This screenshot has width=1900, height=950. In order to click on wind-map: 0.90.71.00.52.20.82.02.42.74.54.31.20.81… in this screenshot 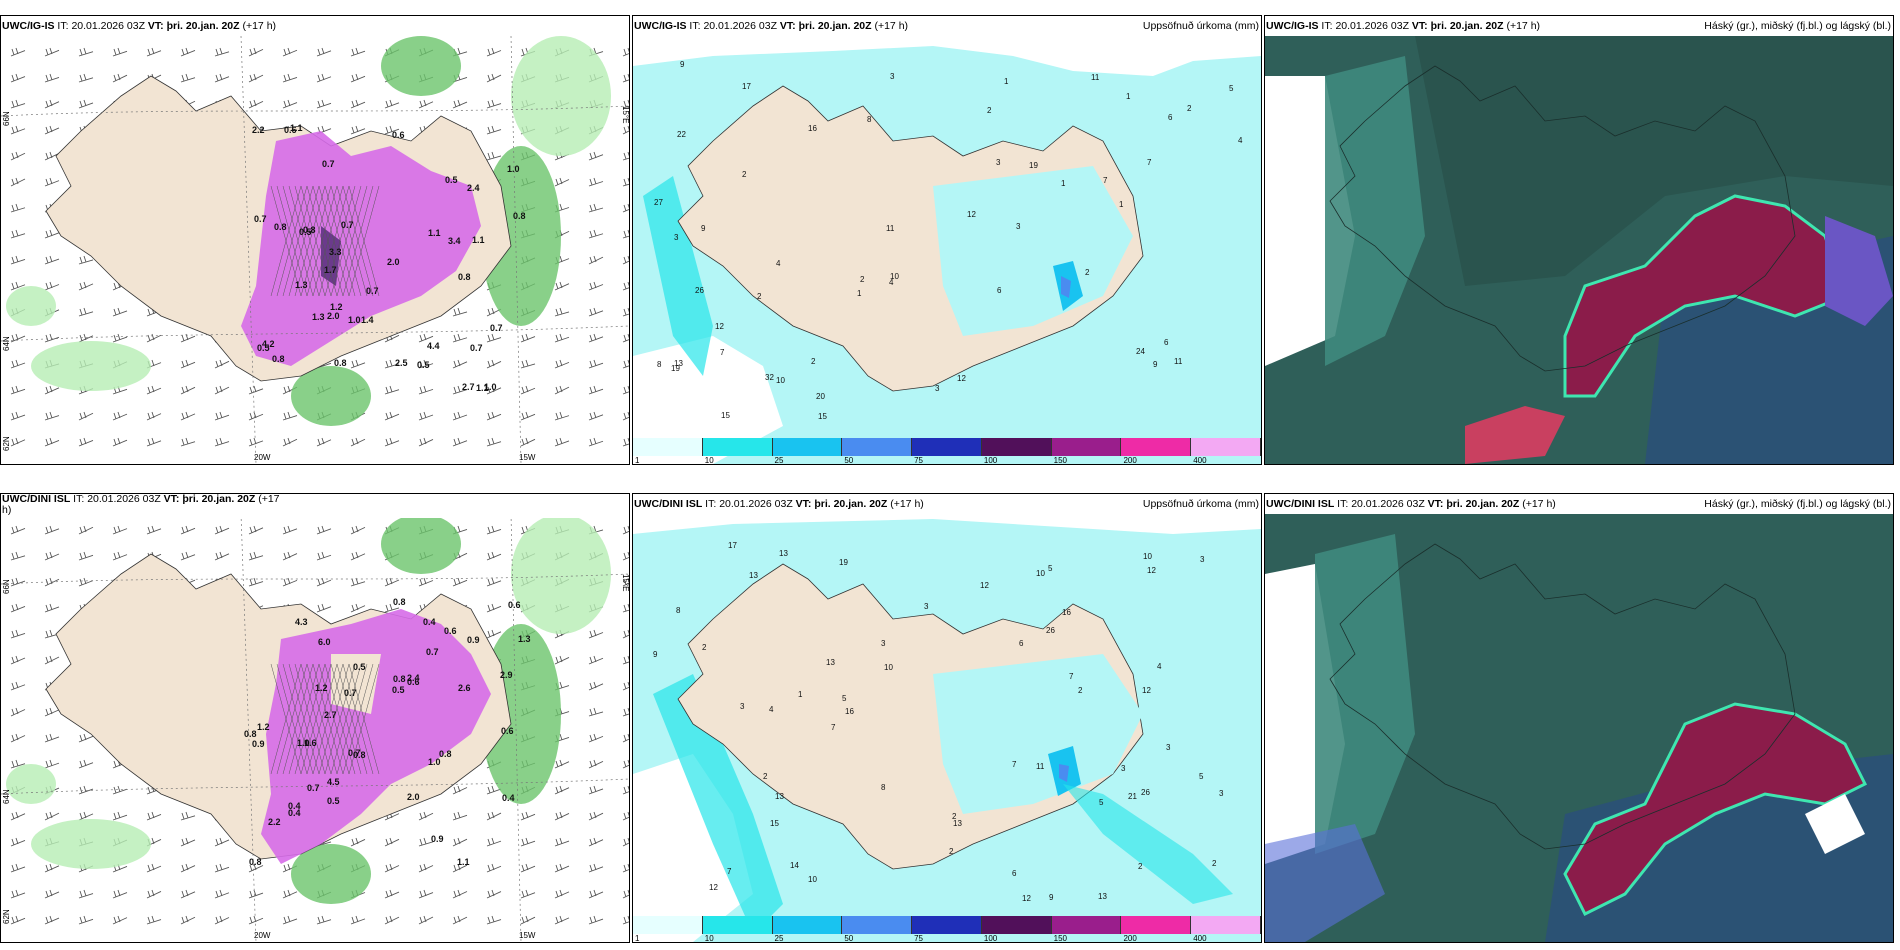, I will do `click(315, 728)`.